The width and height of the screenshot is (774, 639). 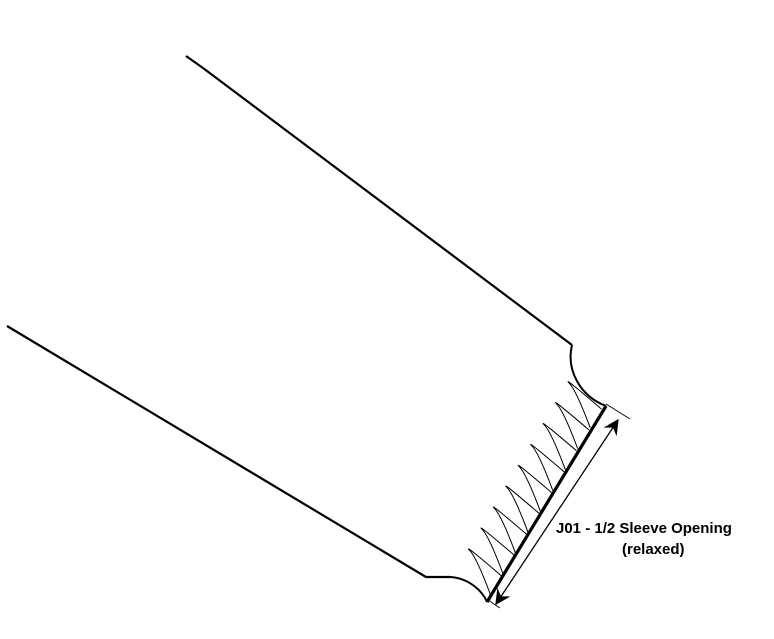 I want to click on measurement-condition-label: (relaxed), so click(x=653, y=549).